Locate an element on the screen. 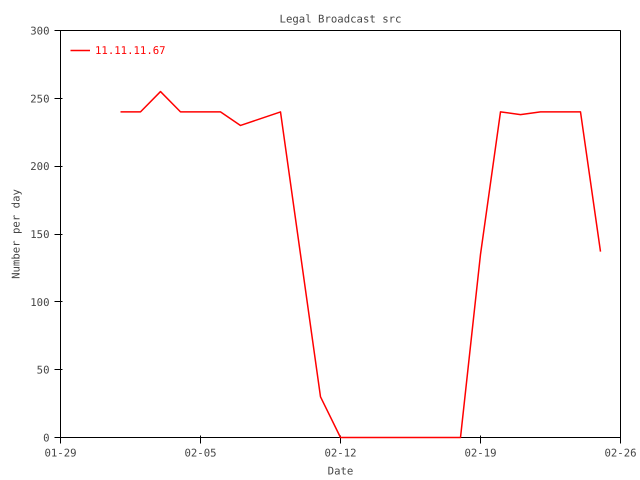 Image resolution: width=640 pixels, height=480 pixels. x-tick-label: 01-29 is located at coordinates (60, 453).